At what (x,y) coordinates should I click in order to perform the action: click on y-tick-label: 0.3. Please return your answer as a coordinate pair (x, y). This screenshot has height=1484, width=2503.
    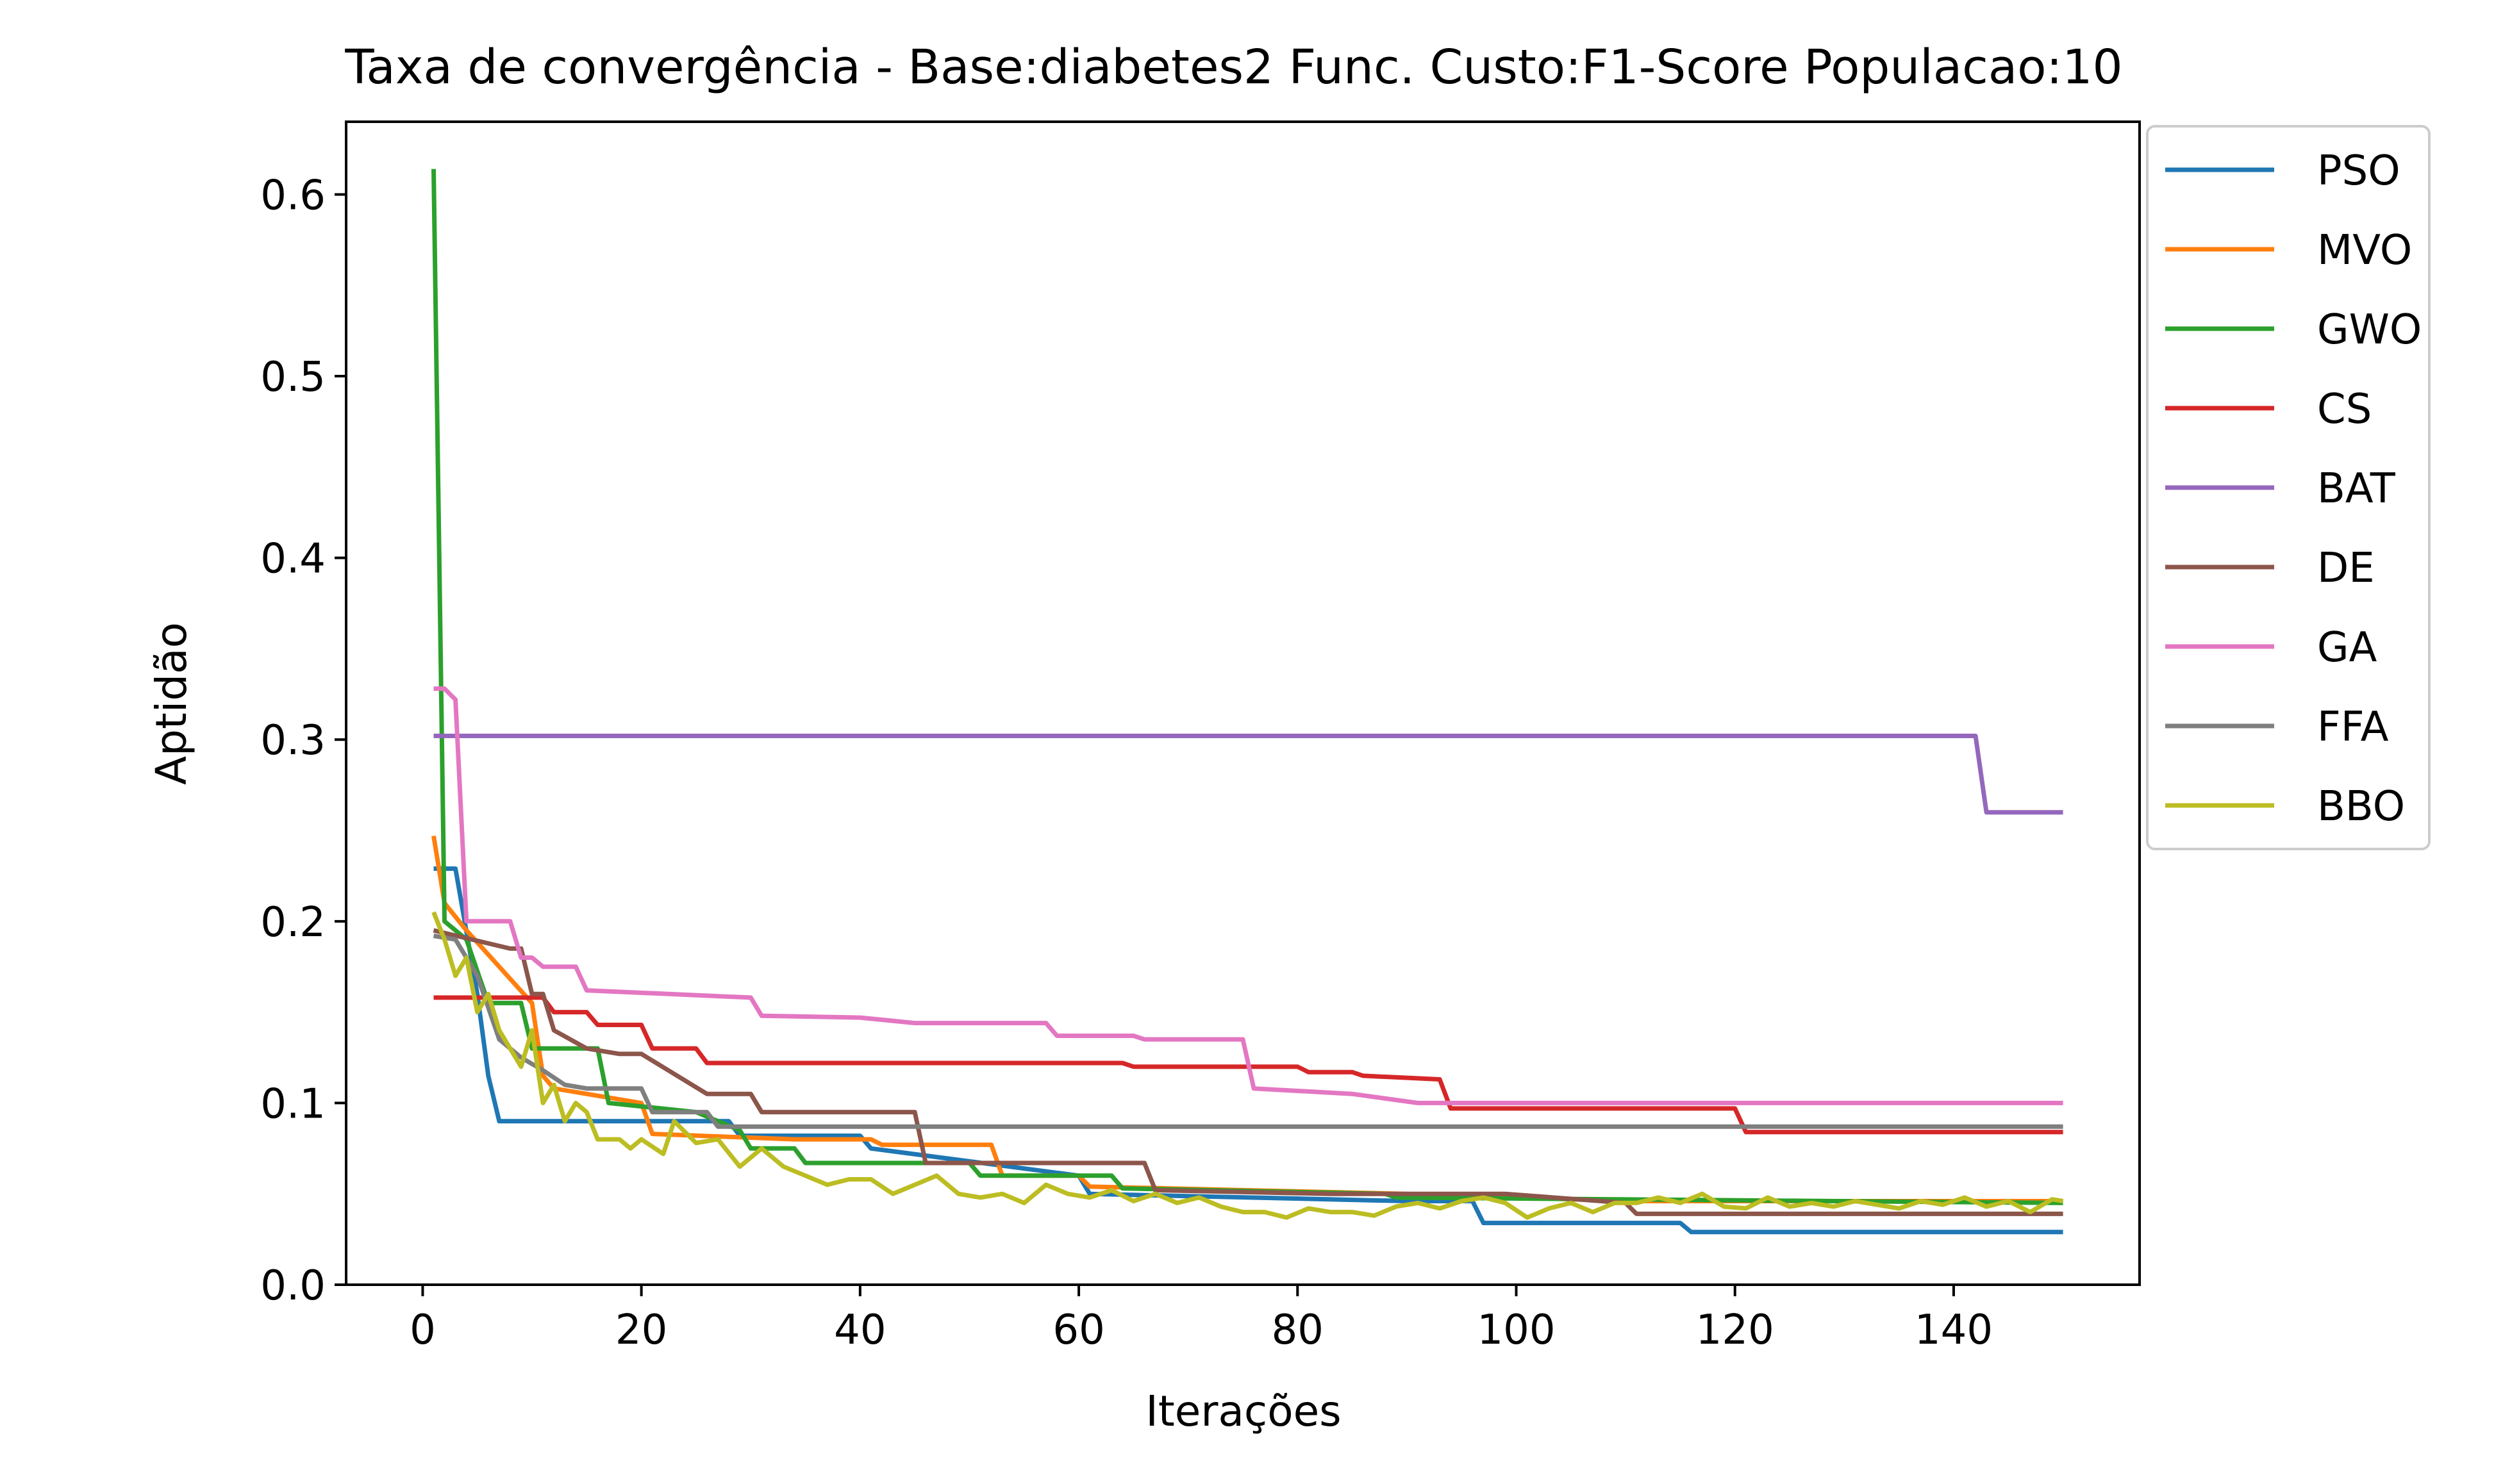
    Looking at the image, I should click on (293, 740).